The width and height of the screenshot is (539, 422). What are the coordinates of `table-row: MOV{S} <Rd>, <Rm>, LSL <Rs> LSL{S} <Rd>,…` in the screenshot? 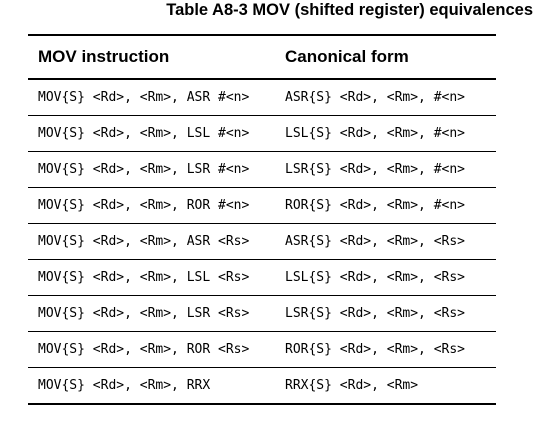 It's located at (262, 277).